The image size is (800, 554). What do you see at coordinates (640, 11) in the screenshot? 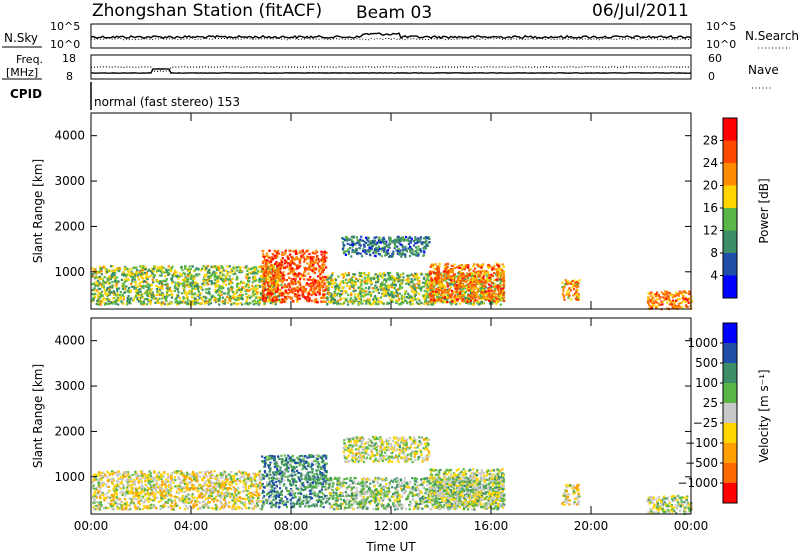
I see `date-label: 06/Jul/2011` at bounding box center [640, 11].